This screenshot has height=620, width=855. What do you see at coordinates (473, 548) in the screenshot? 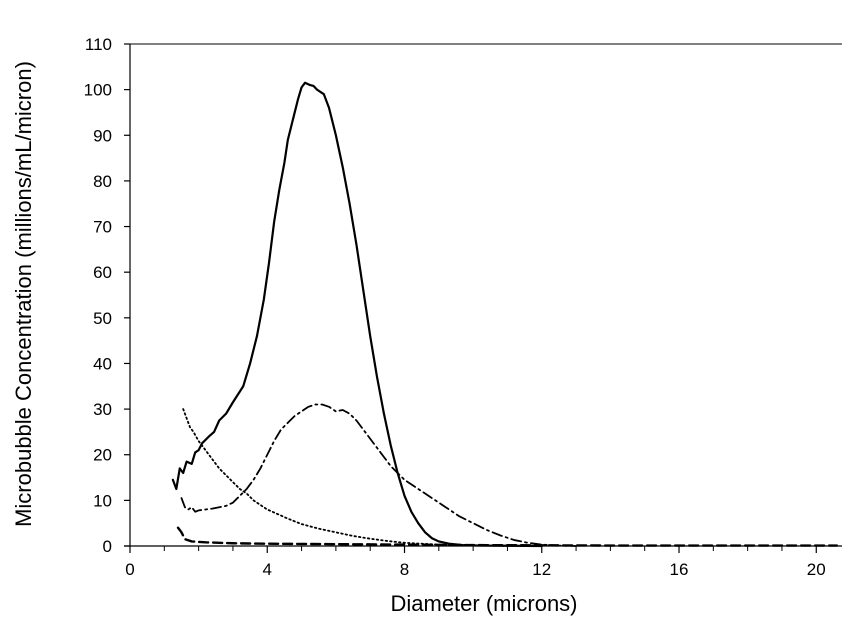
I see `x-axis-minor-ticks` at bounding box center [473, 548].